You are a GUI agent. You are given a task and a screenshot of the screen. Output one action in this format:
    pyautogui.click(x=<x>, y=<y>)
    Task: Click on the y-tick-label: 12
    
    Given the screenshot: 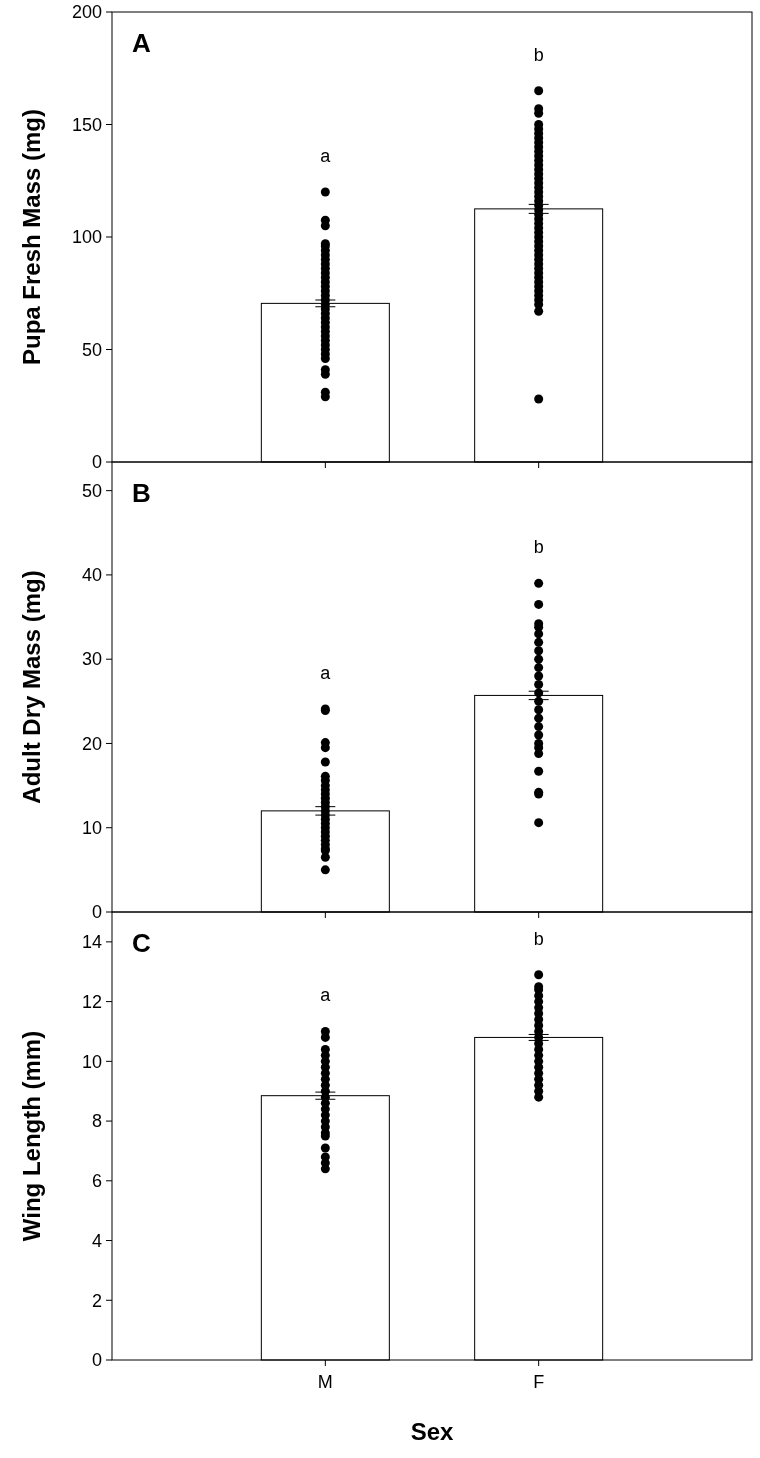 What is the action you would take?
    pyautogui.click(x=91, y=1001)
    